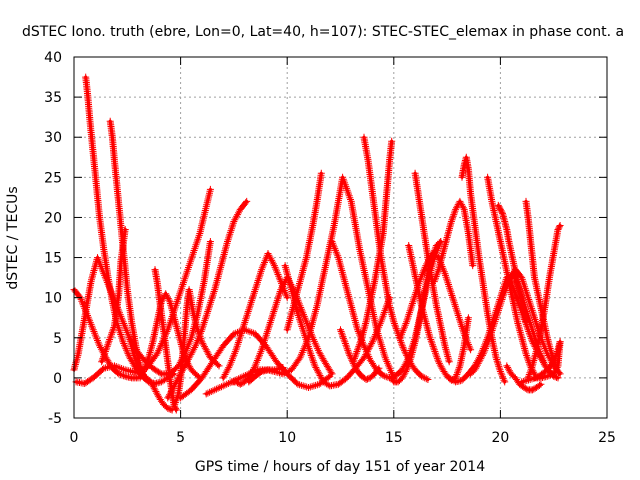 This screenshot has height=480, width=640. Describe the element at coordinates (343, 438) in the screenshot. I see `x-tick-labels: 0 5 10 15 20 25` at that location.